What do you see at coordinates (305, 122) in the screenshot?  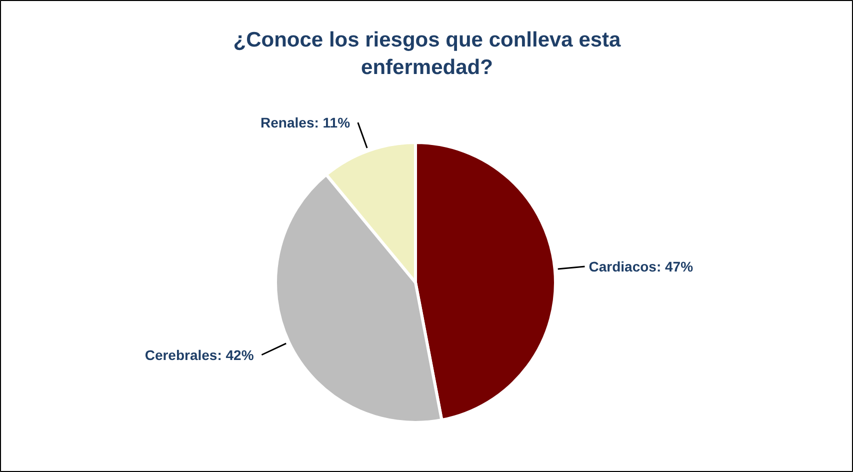 I see `slice-label: Renales: 11%` at bounding box center [305, 122].